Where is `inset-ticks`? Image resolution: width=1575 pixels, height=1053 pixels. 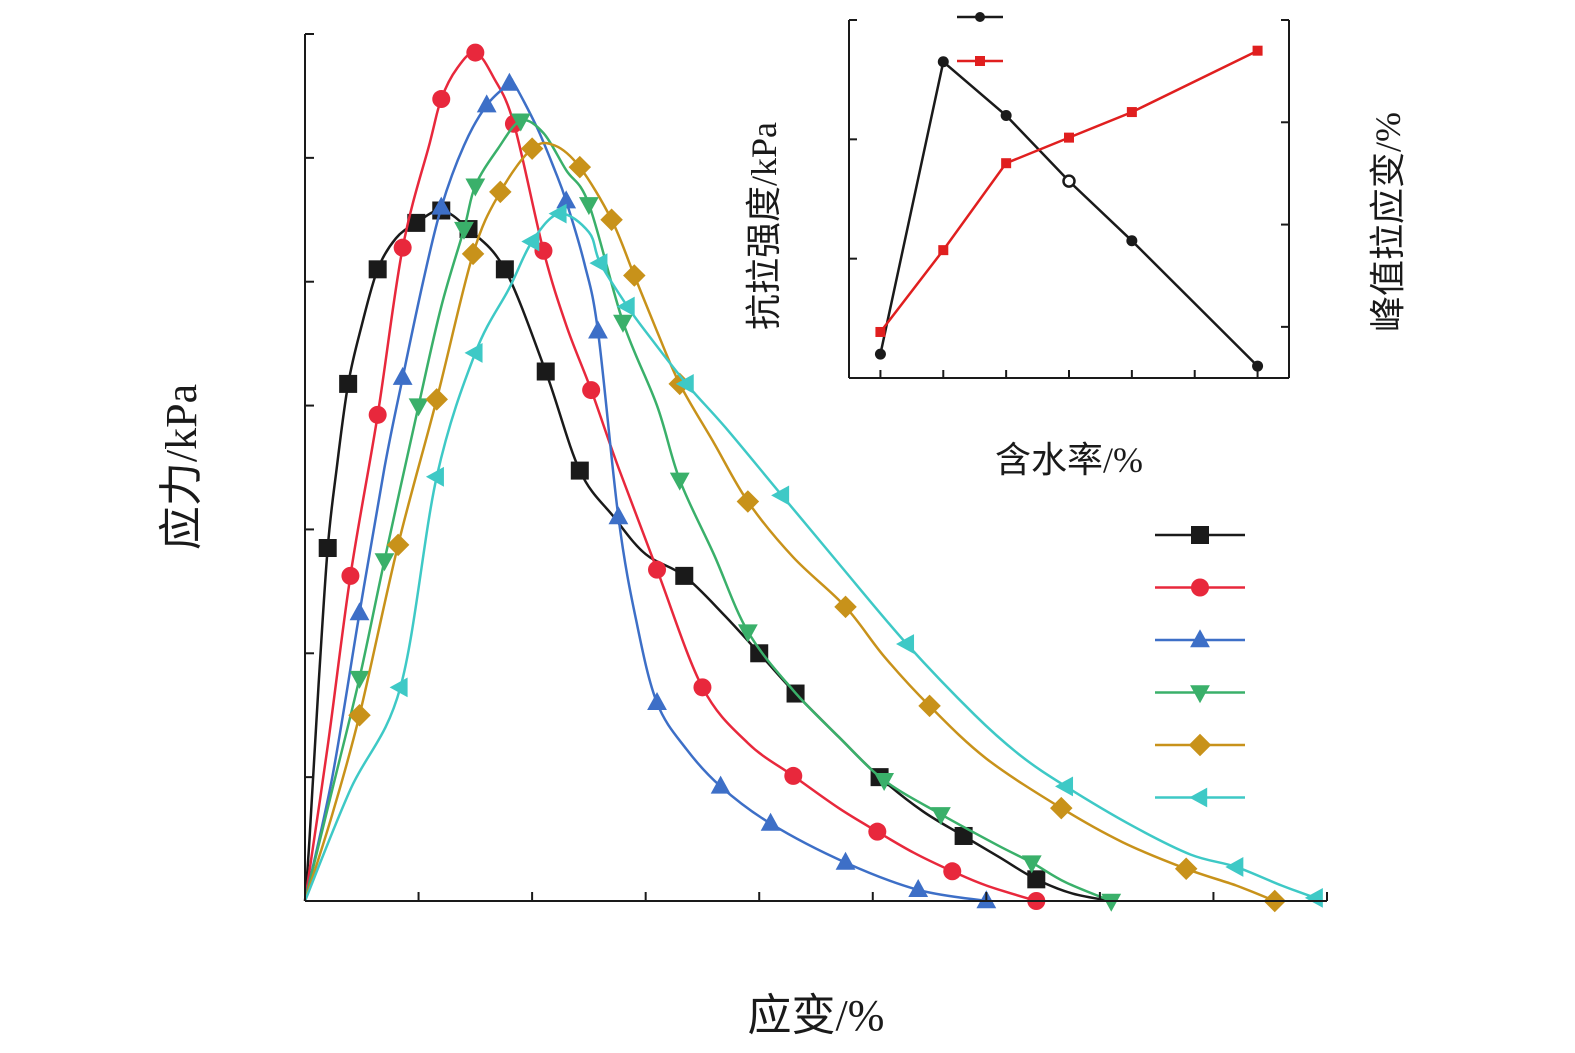
inset-ticks is located at coordinates (1069, 199).